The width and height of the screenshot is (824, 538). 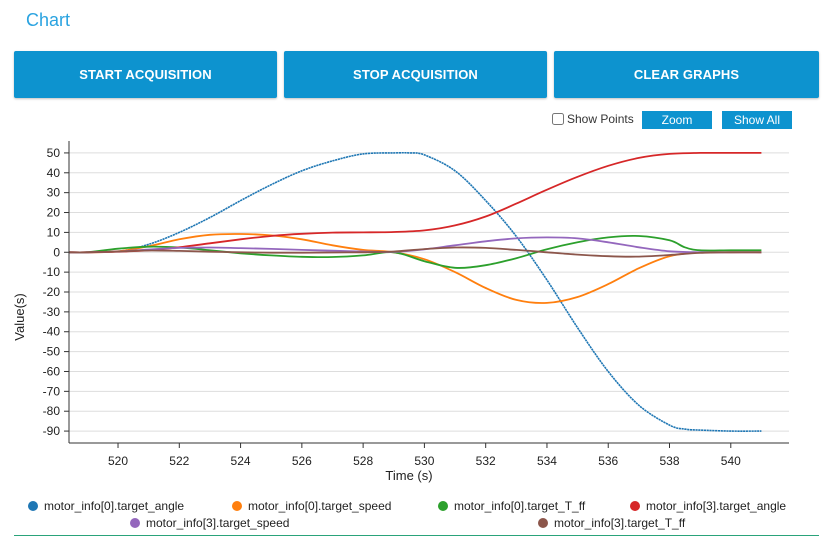 What do you see at coordinates (52, 272) in the screenshot?
I see `y-tick-label: -10` at bounding box center [52, 272].